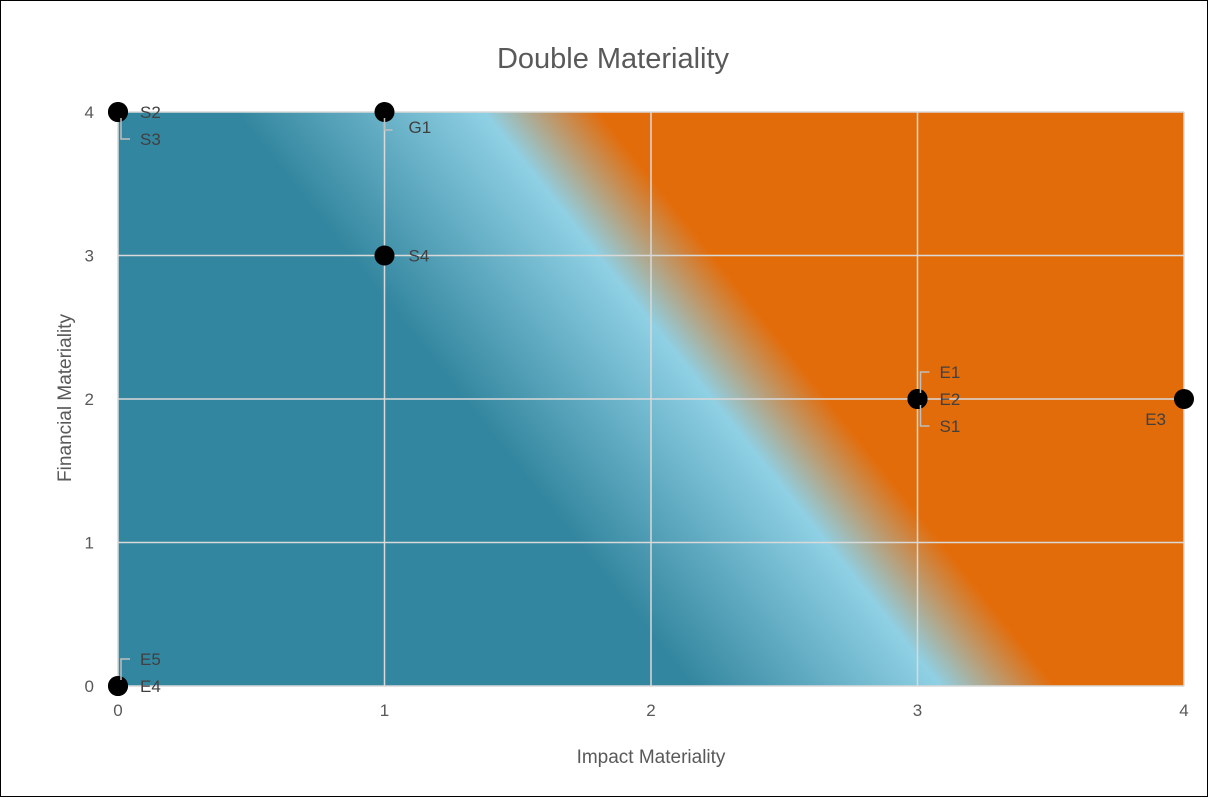 This screenshot has width=1208, height=798. I want to click on chart-title: Double Materiality, so click(613, 59).